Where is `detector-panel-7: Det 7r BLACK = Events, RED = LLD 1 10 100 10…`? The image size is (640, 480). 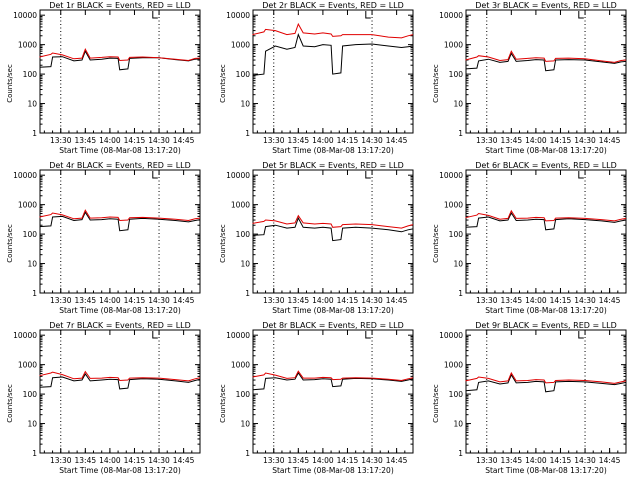 detector-panel-7: Det 7r BLACK = Events, RED = LLD 1 10 100 10… is located at coordinates (103, 398).